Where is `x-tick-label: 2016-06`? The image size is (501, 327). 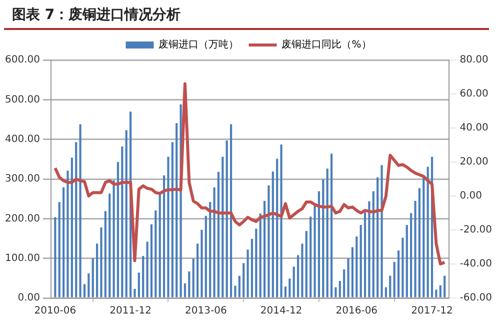 x-tick-label: 2016-06 is located at coordinates (357, 311).